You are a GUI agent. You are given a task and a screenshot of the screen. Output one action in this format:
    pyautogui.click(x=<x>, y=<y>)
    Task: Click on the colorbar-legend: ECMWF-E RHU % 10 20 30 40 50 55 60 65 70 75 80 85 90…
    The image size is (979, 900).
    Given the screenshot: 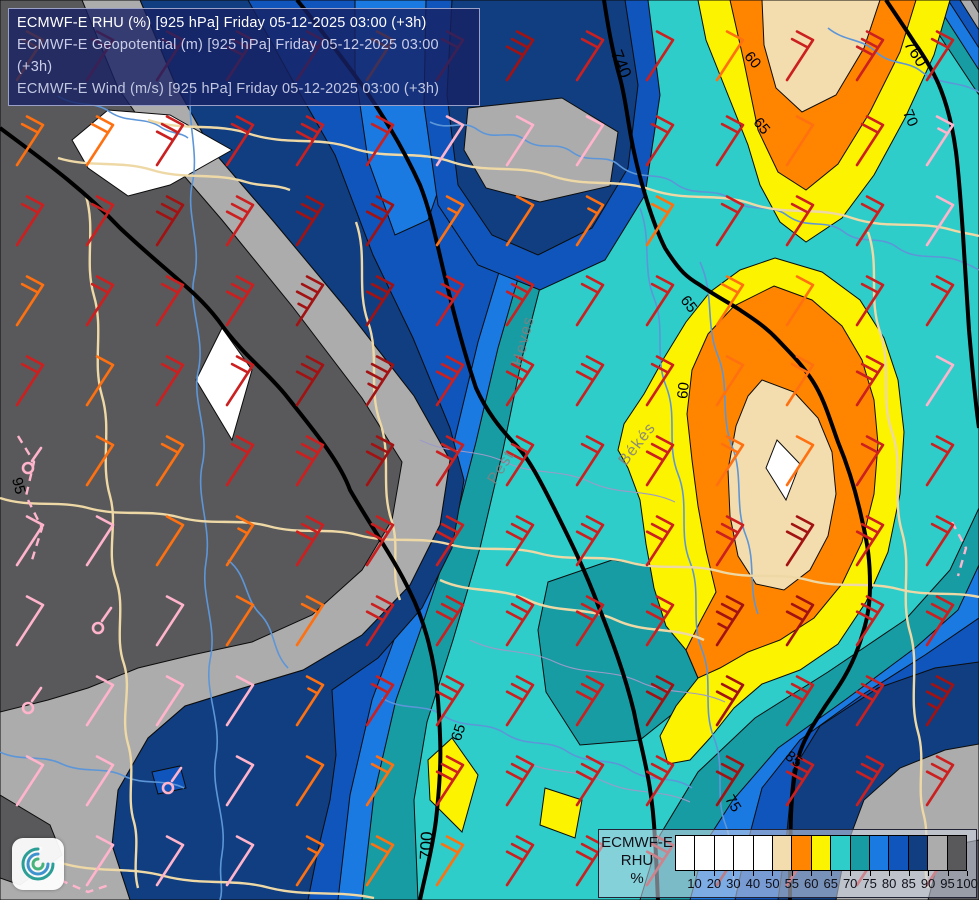 What is the action you would take?
    pyautogui.click(x=788, y=863)
    